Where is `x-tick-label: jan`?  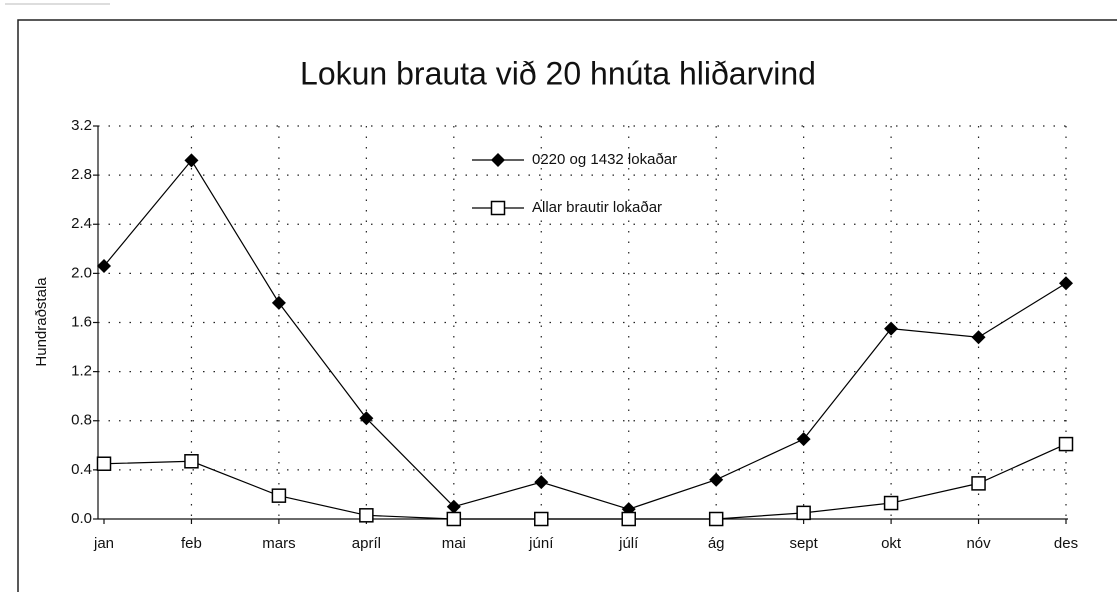
x-tick-label: jan is located at coordinates (103, 543).